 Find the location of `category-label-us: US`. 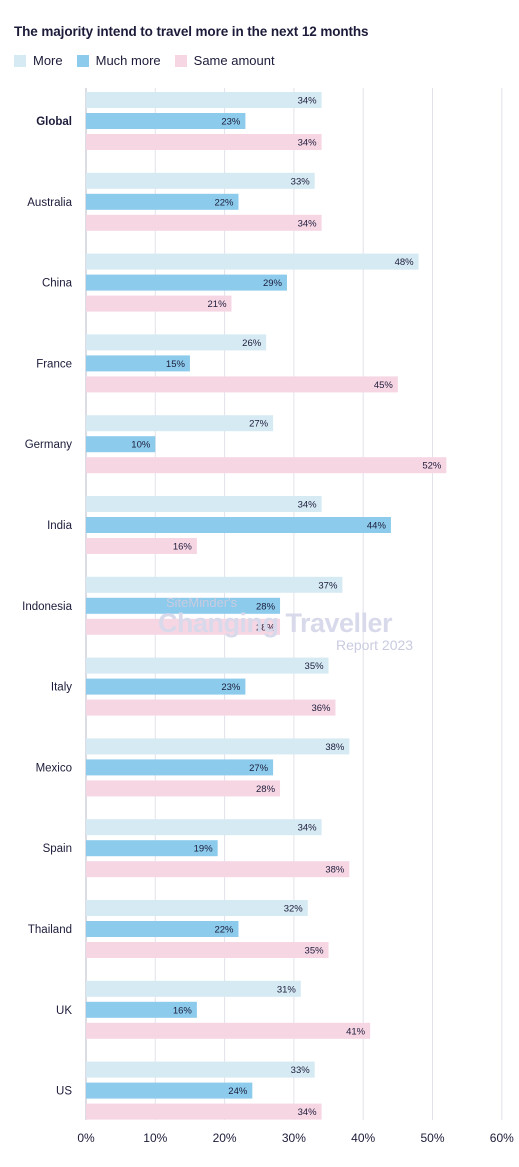

category-label-us: US is located at coordinates (64, 1092).